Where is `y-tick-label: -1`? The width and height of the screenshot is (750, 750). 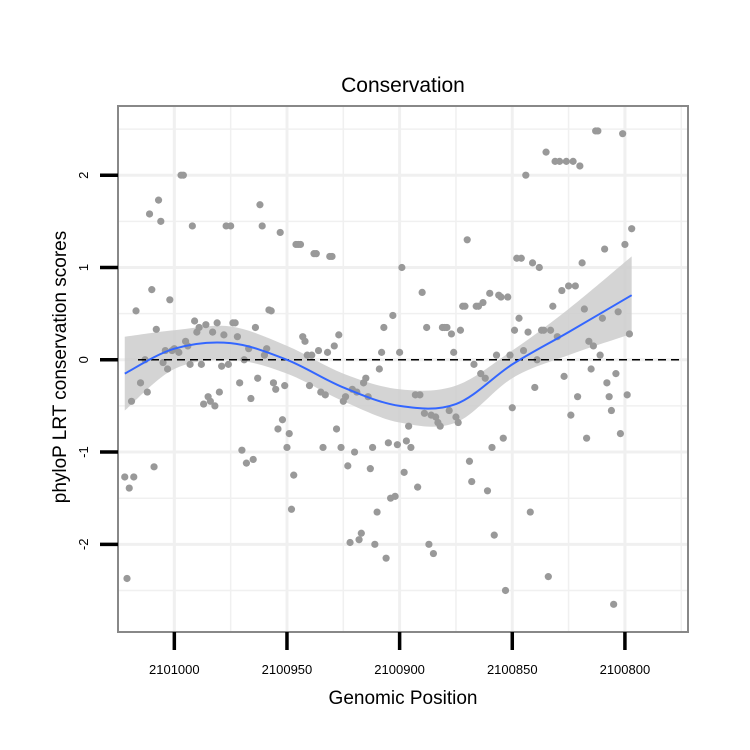 y-tick-label: -1 is located at coordinates (83, 452).